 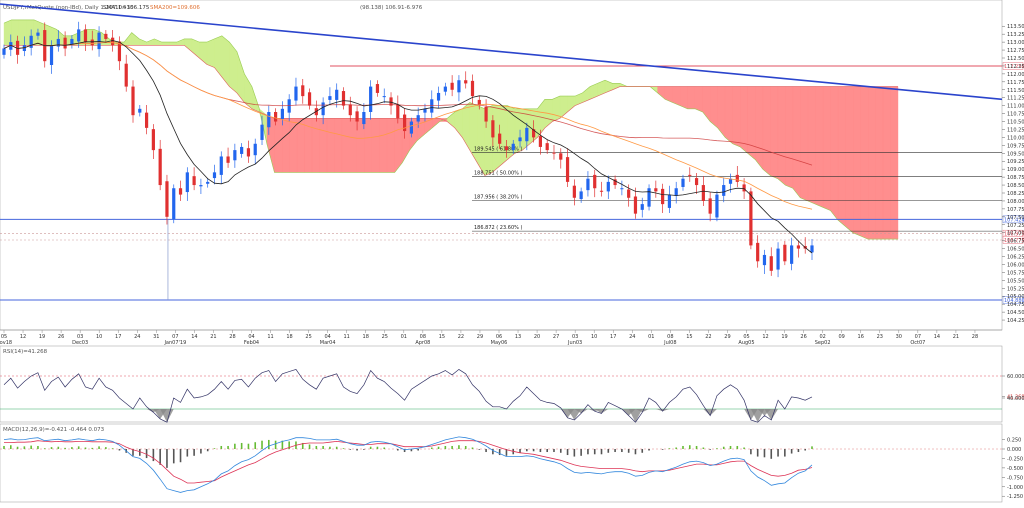 I want to click on ohlc-label: (98.138) 106.91-6.976, so click(x=391, y=8).